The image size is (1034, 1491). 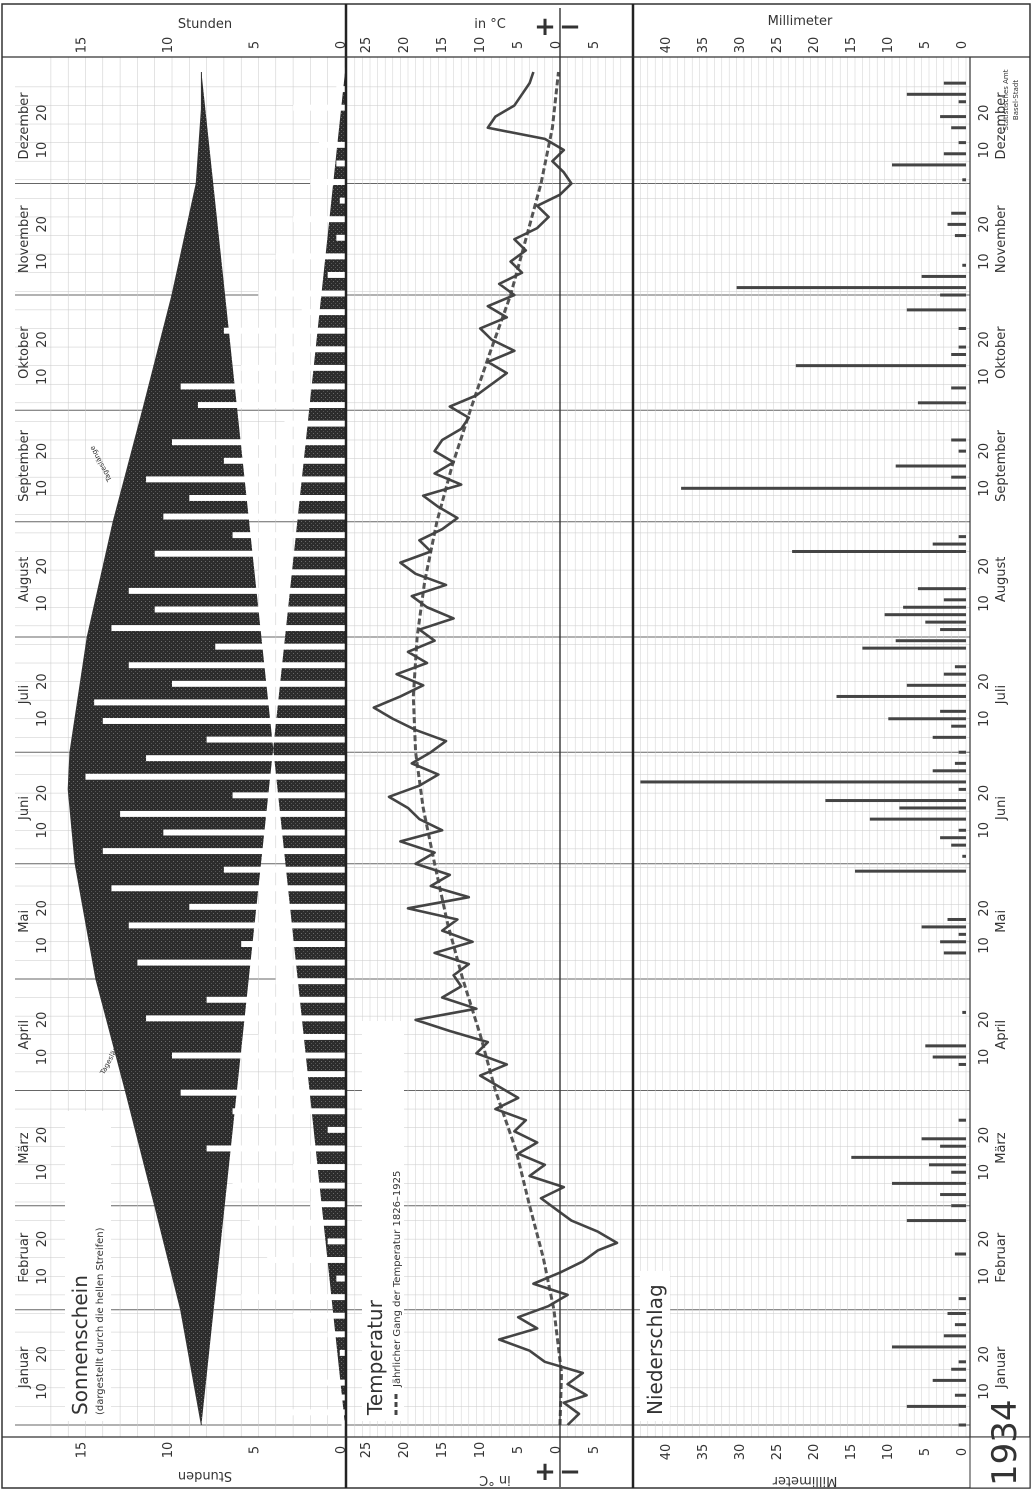 I want to click on publisher-line-2: Basel-Stadt, so click(x=1016, y=100).